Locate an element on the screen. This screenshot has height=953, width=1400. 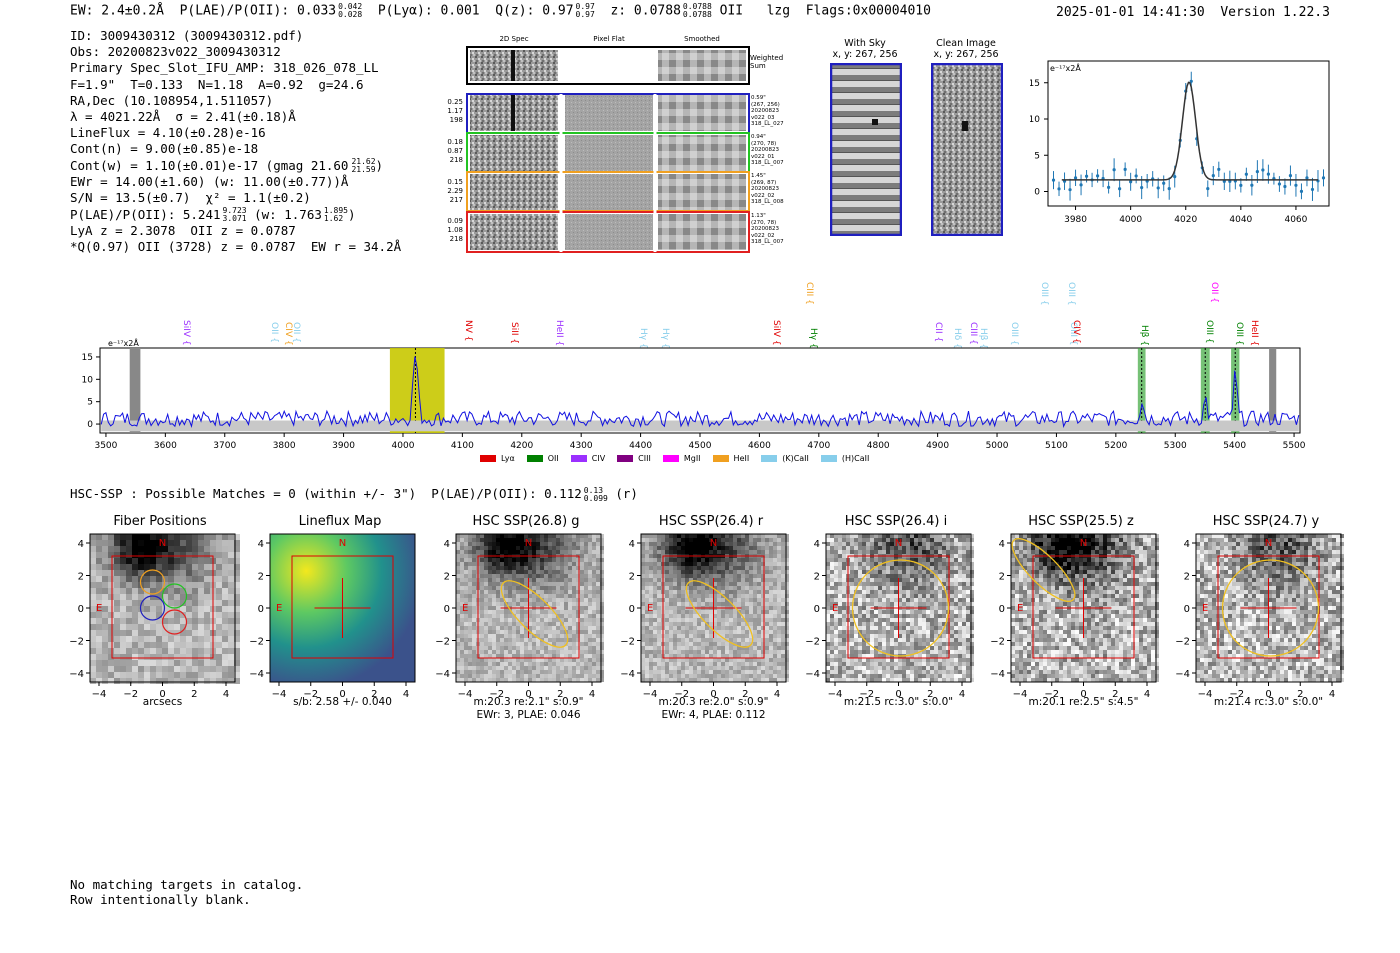
legend-item: HeII is located at coordinates (730, 458).